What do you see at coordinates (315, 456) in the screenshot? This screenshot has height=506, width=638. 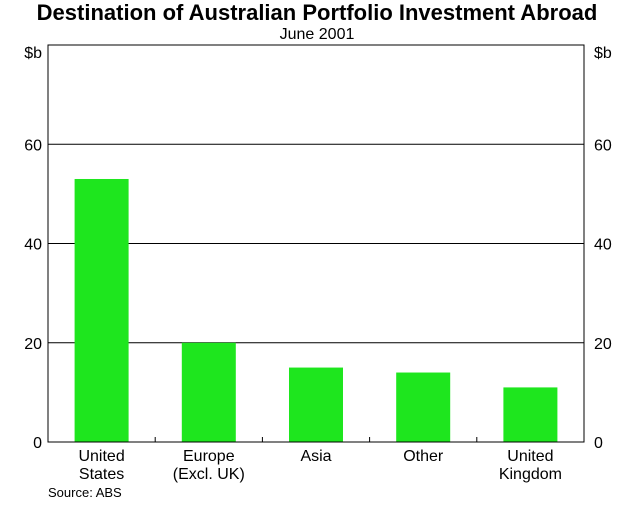 I see `x-category-label: Asia` at bounding box center [315, 456].